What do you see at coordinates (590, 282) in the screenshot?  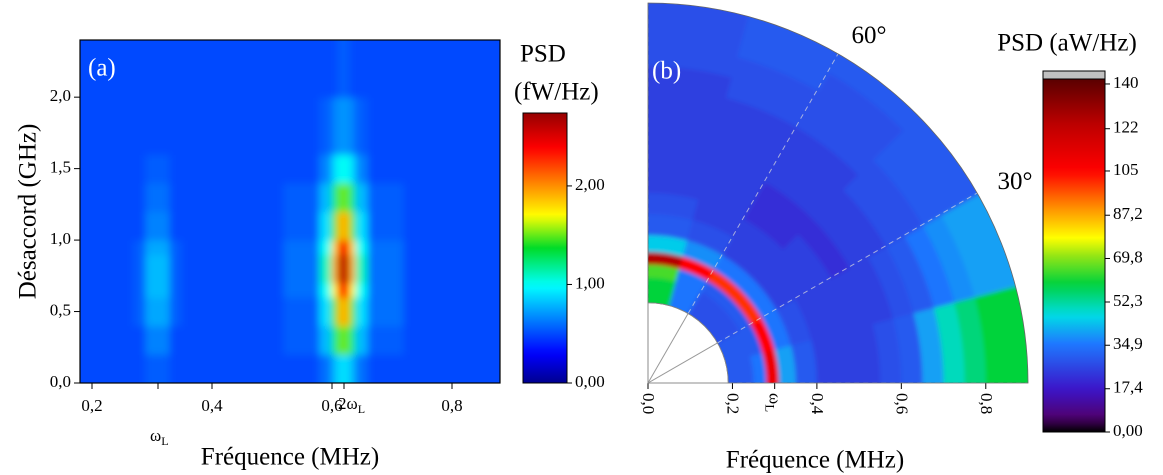 I see `colorbar-tick-label: 1,00` at bounding box center [590, 282].